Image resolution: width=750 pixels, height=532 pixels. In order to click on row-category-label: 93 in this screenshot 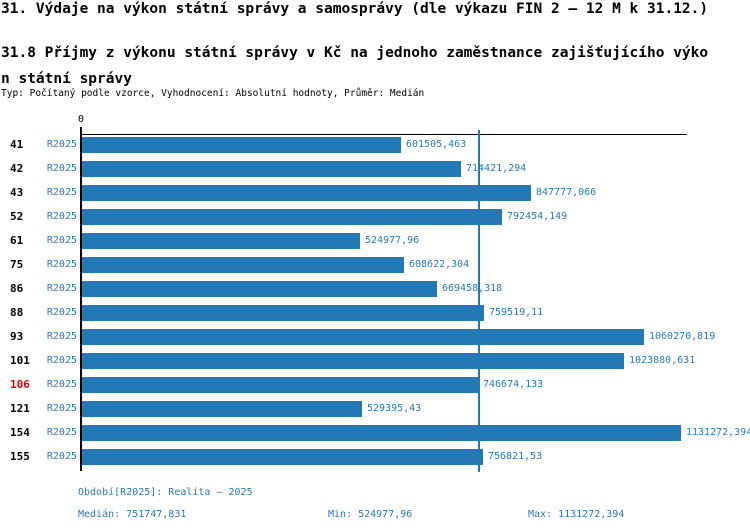, I will do `click(17, 336)`.